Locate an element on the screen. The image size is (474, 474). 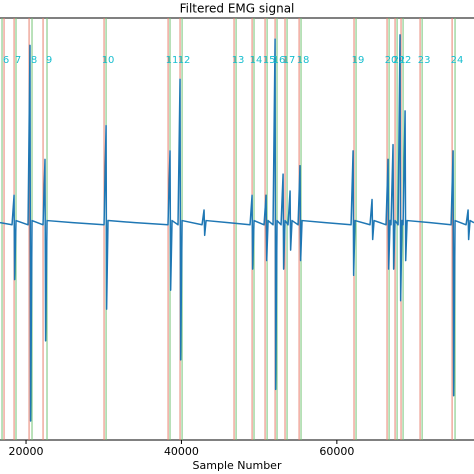
marker-label: 13 is located at coordinates (238, 60).